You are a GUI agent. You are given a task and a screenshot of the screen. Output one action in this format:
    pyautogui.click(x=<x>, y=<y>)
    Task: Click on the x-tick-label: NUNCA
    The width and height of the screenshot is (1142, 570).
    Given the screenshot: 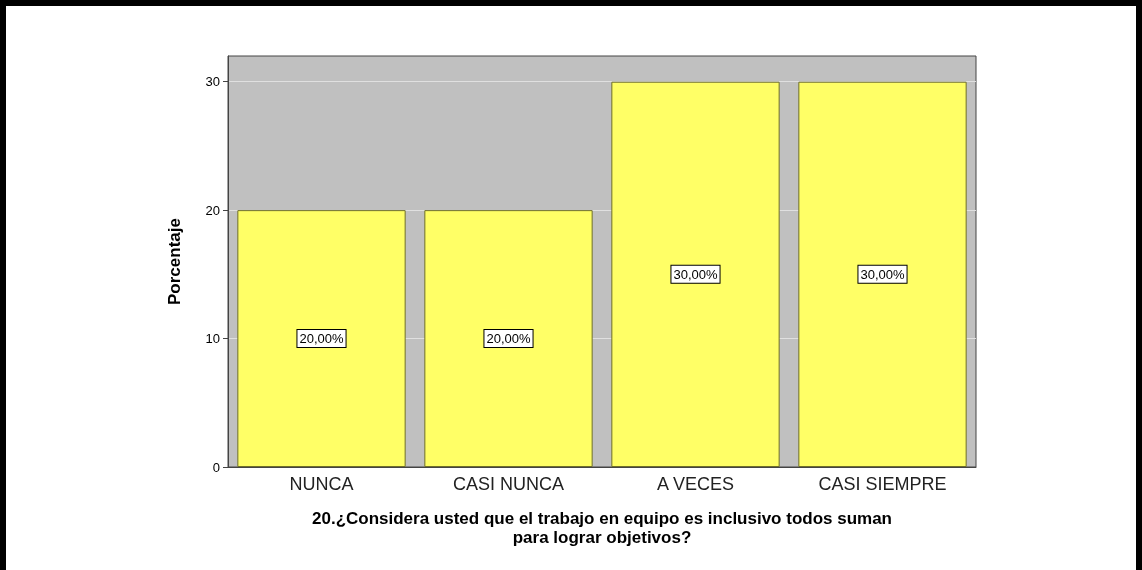 What is the action you would take?
    pyautogui.click(x=321, y=484)
    